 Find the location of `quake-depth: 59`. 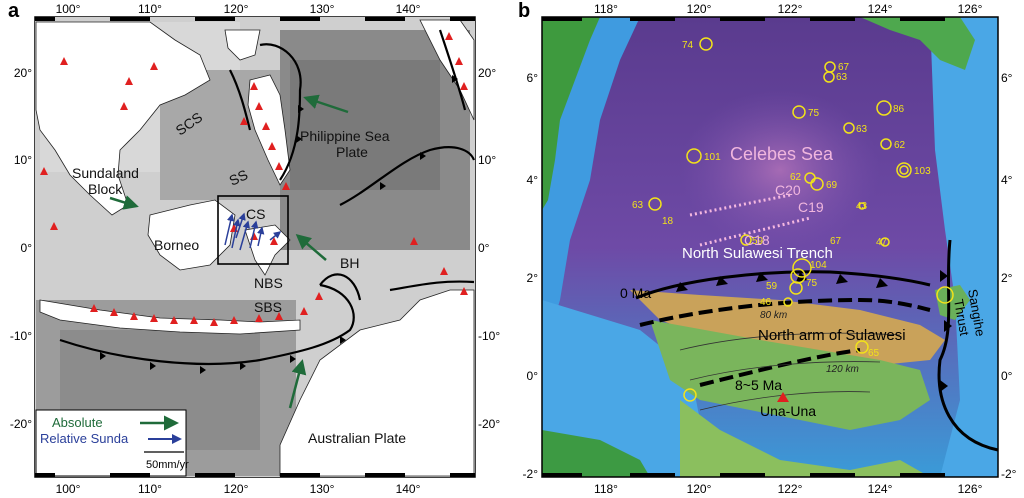

quake-depth: 59 is located at coordinates (758, 241).